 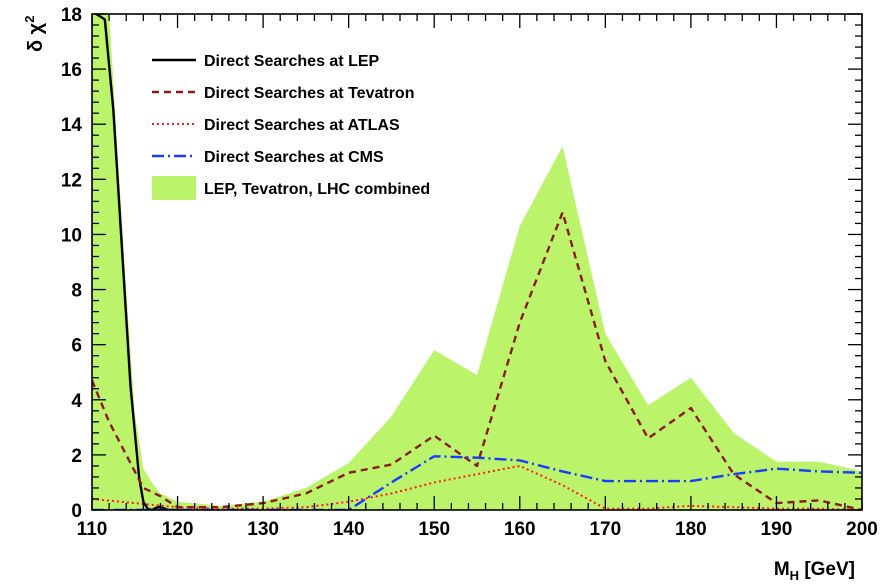 I want to click on y-tick-label: 14, so click(x=72, y=125).